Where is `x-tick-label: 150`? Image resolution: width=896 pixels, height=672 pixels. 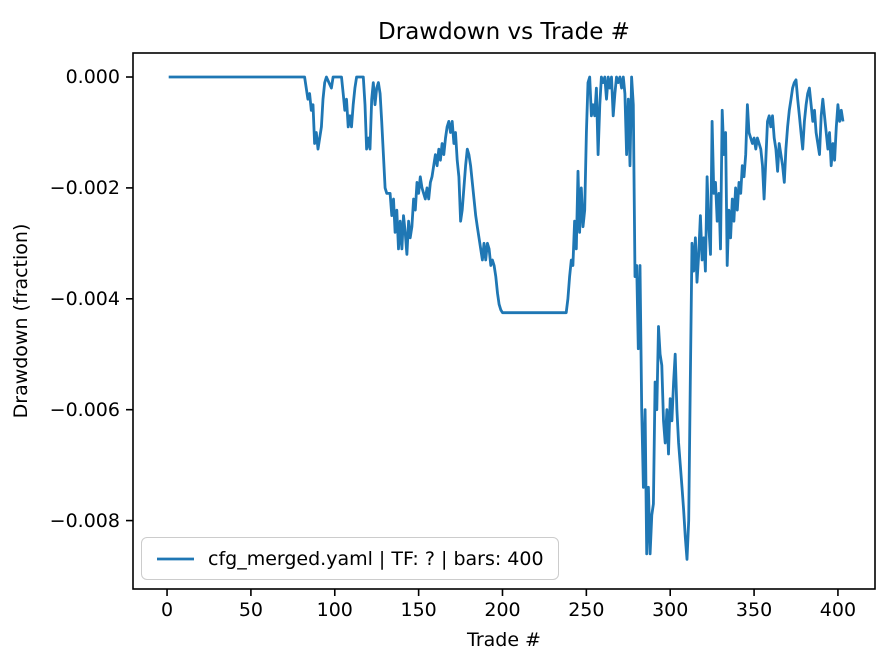
x-tick-label: 150 is located at coordinates (418, 610).